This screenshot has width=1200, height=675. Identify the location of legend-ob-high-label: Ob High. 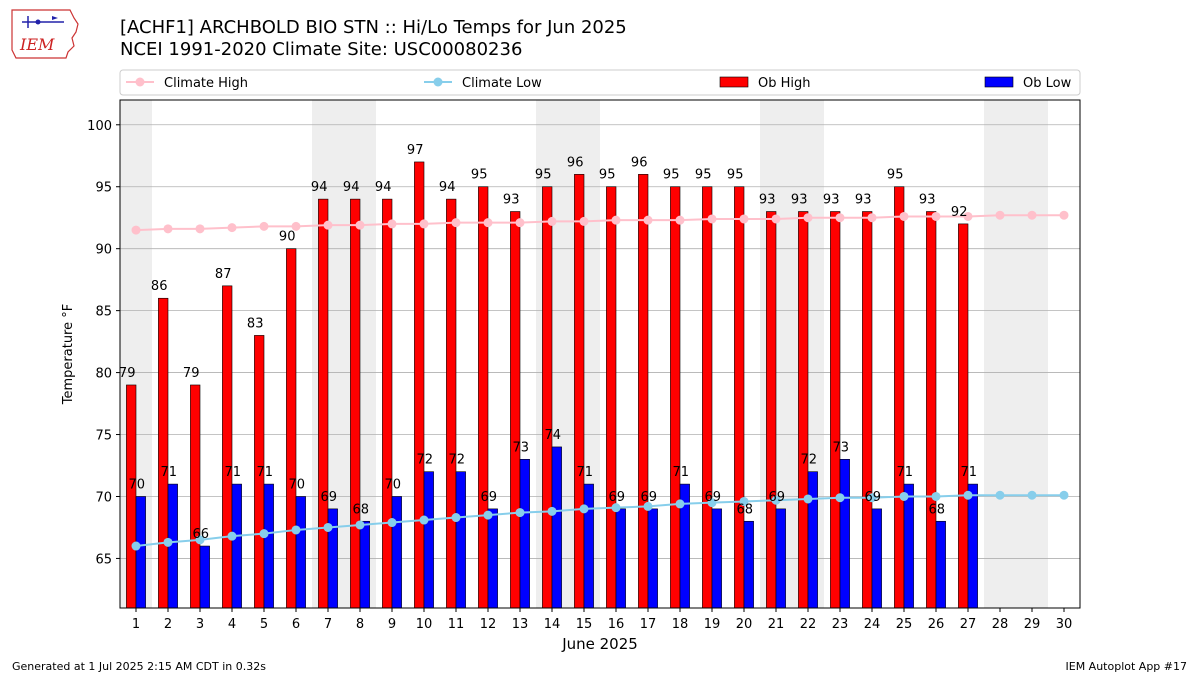
(784, 83).